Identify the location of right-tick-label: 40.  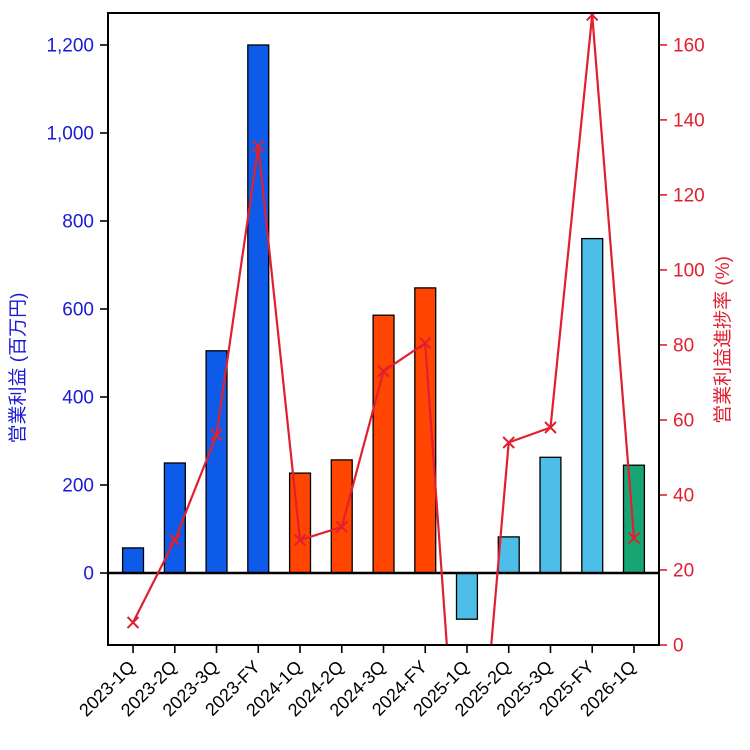
(683, 495).